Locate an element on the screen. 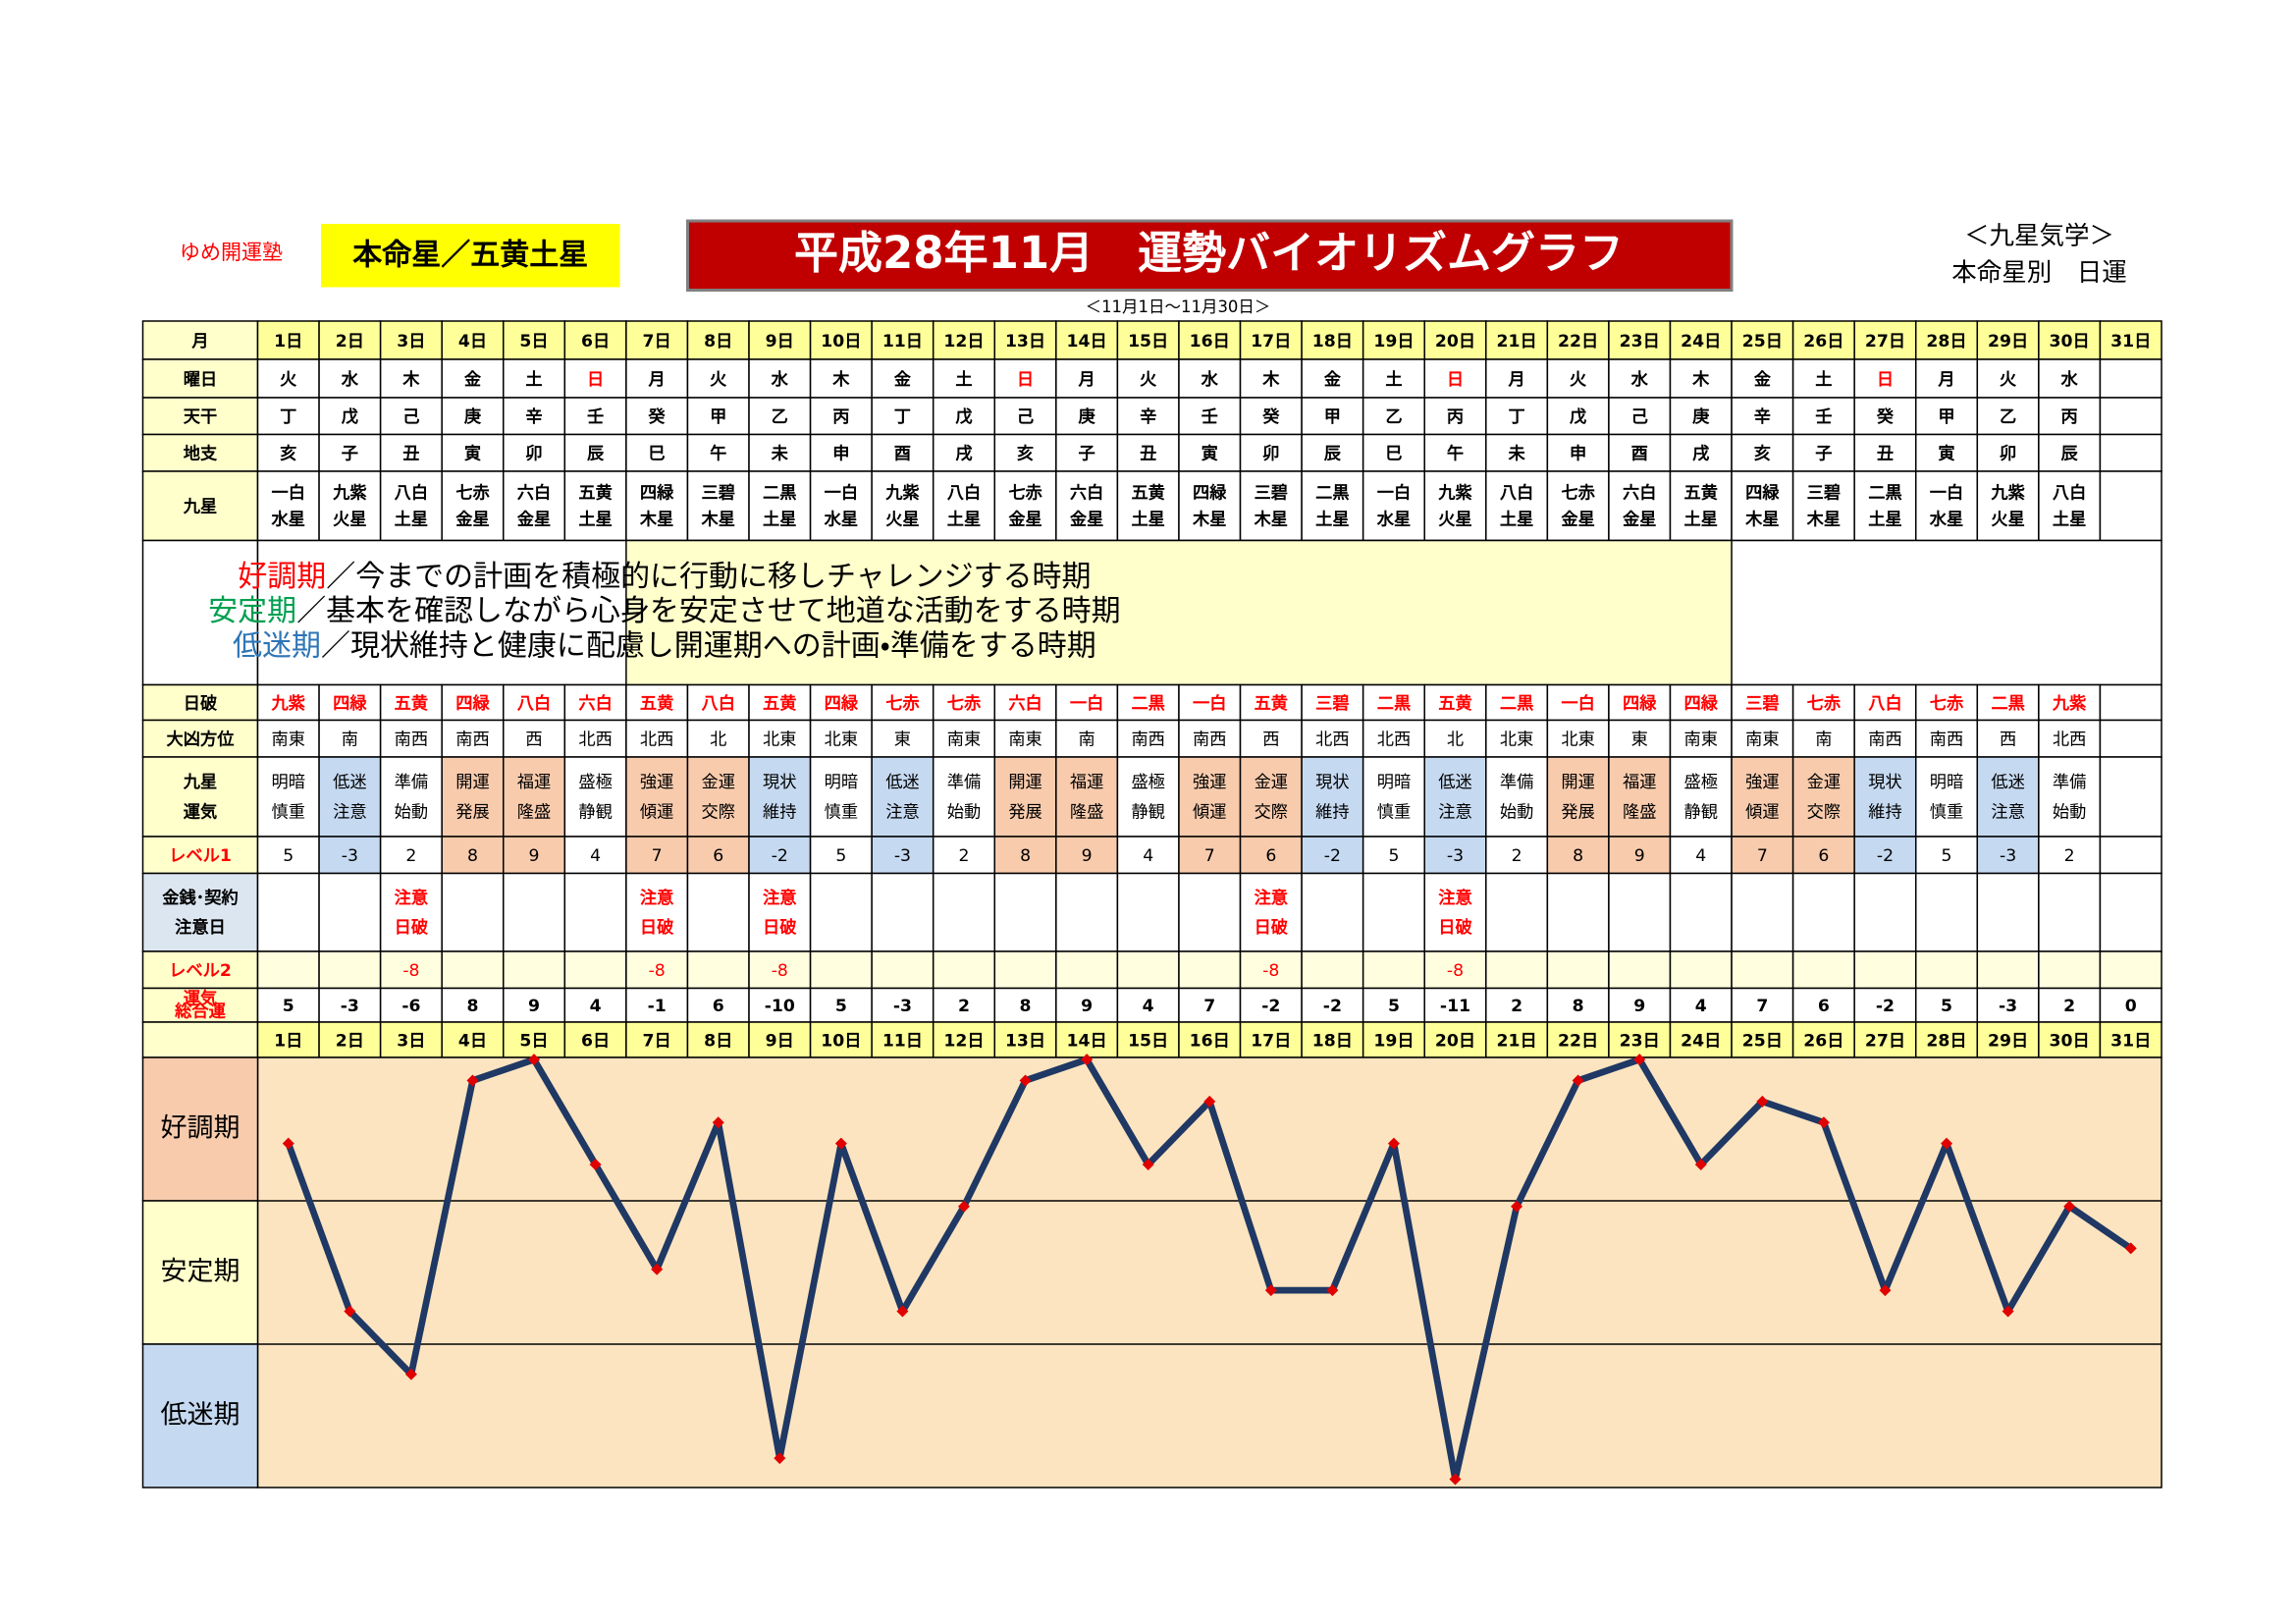 The image size is (2296, 1624). weekday-cell: 月 is located at coordinates (1515, 380).